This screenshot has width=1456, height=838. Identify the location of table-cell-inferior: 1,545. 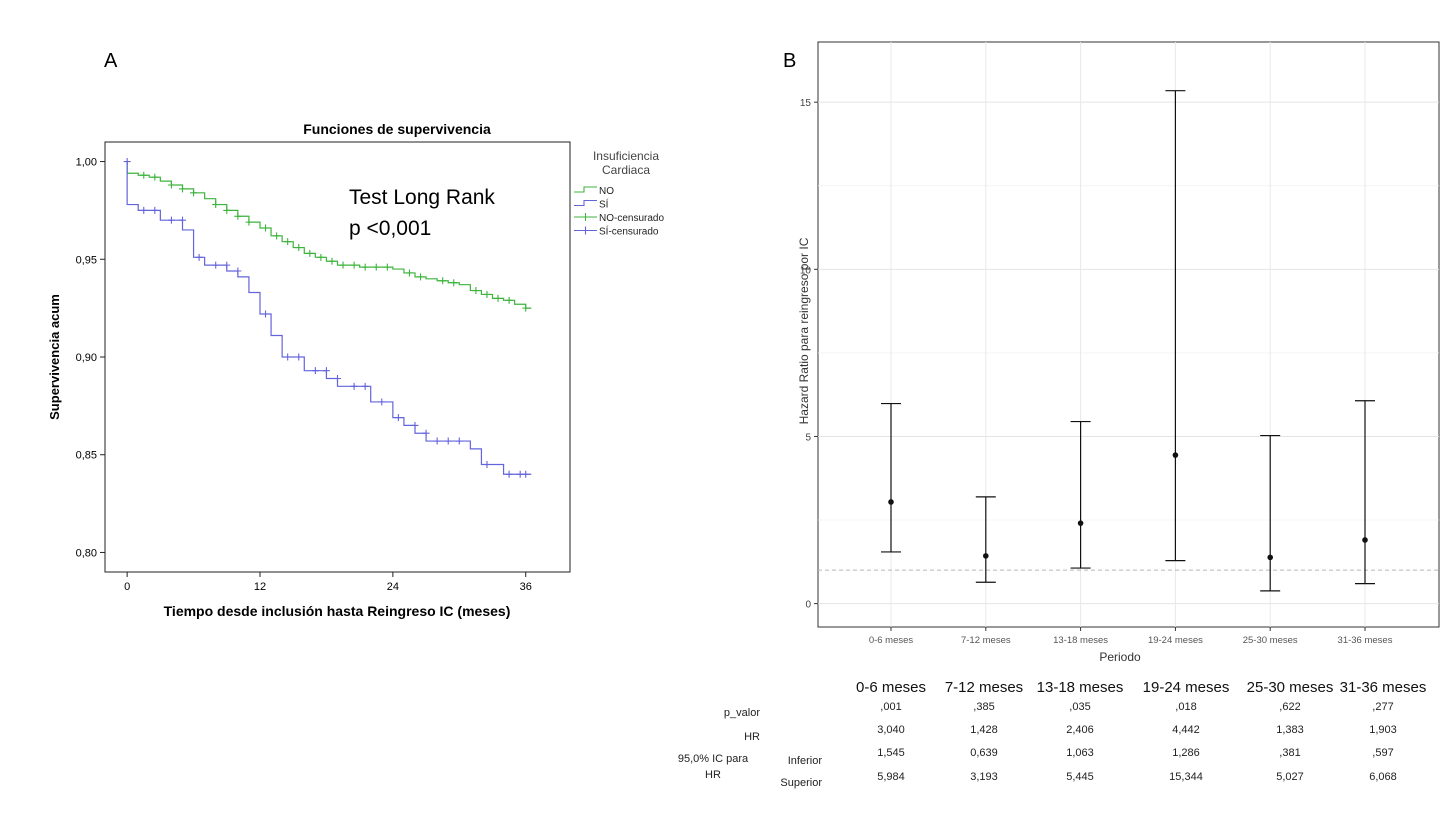
(891, 753).